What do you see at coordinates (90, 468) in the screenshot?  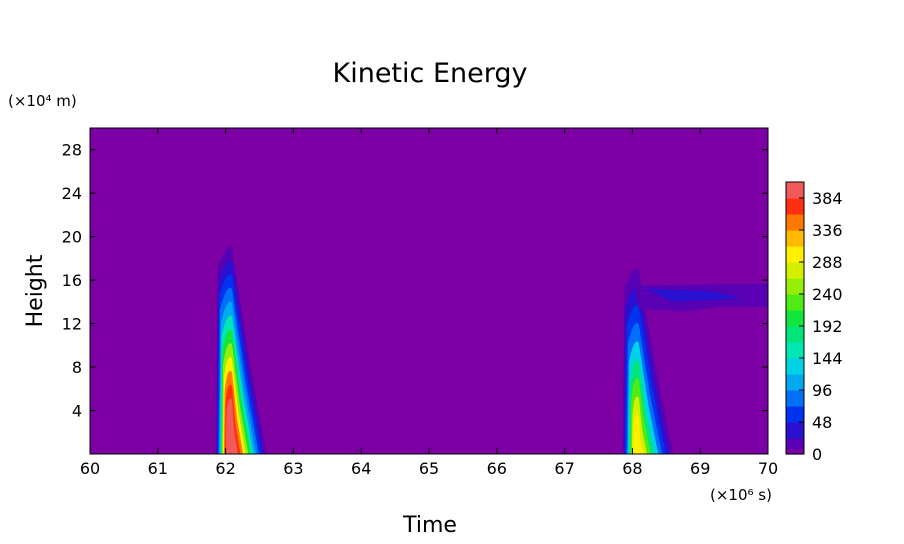 I see `x-tick-label: 60` at bounding box center [90, 468].